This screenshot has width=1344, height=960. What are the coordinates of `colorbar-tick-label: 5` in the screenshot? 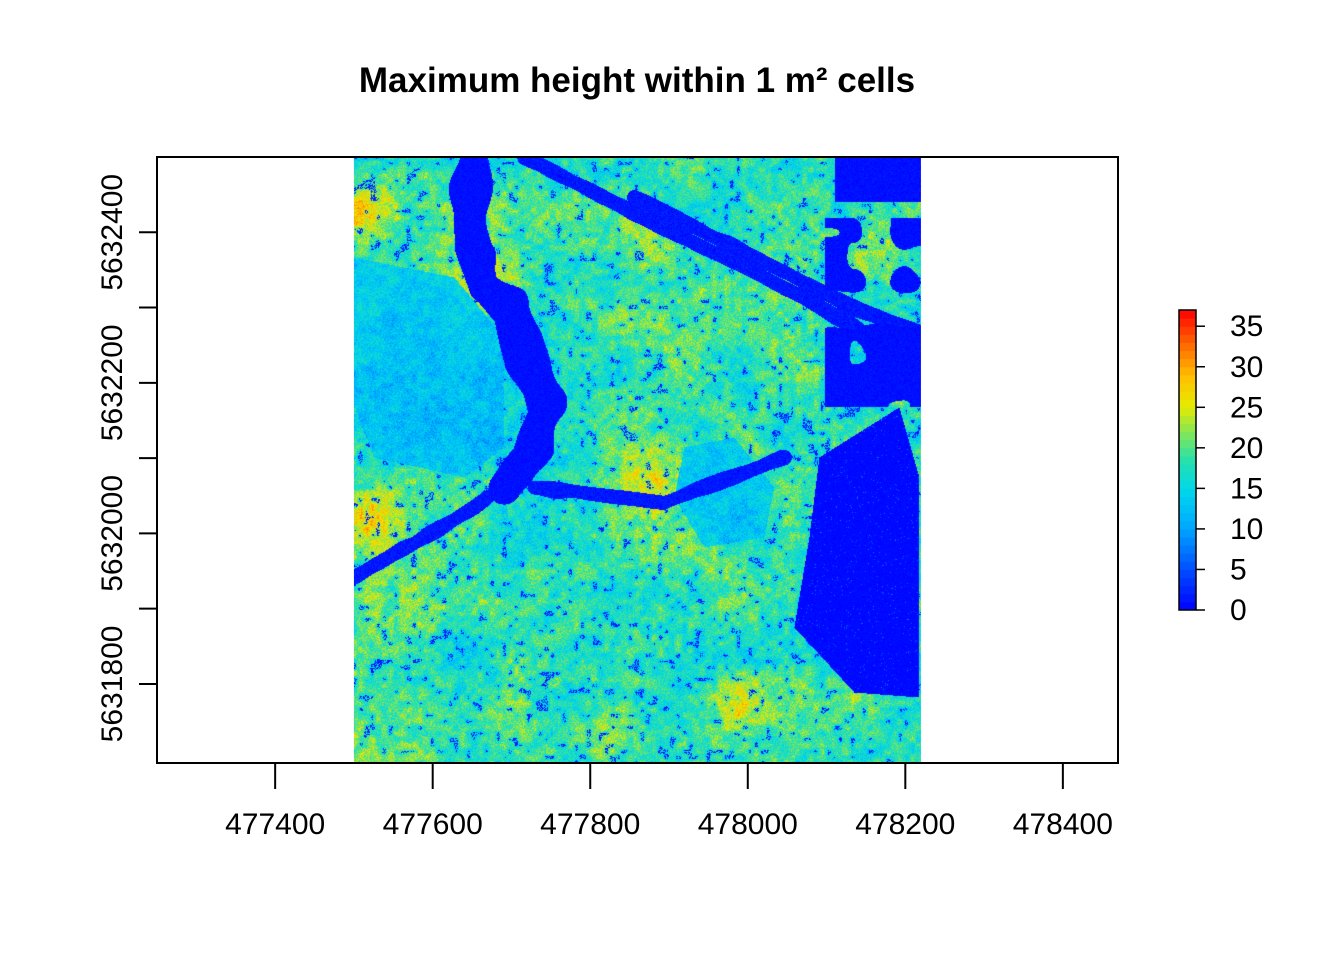 It's located at (1238, 569).